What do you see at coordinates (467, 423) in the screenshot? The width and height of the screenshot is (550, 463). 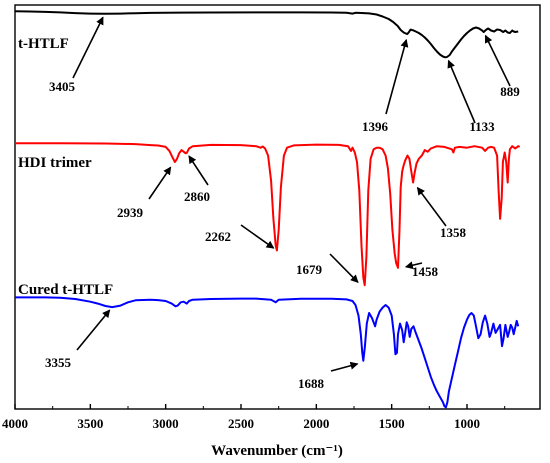 I see `x-tick-label: 1000` at bounding box center [467, 423].